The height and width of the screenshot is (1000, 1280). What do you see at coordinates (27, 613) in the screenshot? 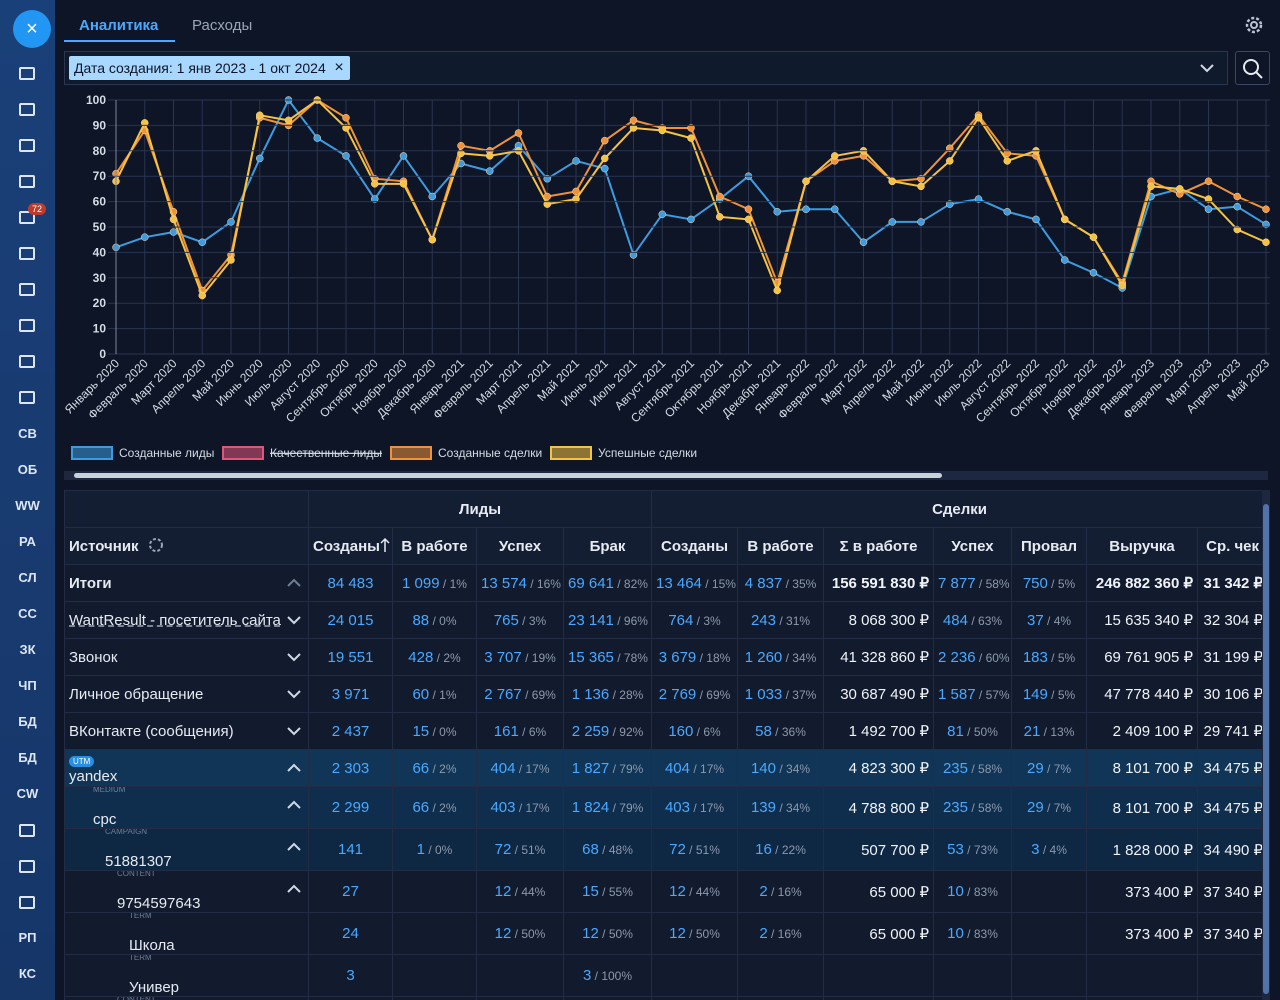
I see `nav-label: СС` at bounding box center [27, 613].